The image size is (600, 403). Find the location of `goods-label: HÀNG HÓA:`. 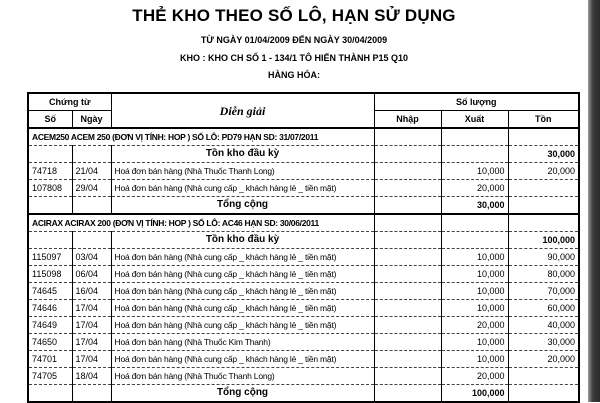

goods-label: HÀNG HÓA: is located at coordinates (294, 75).